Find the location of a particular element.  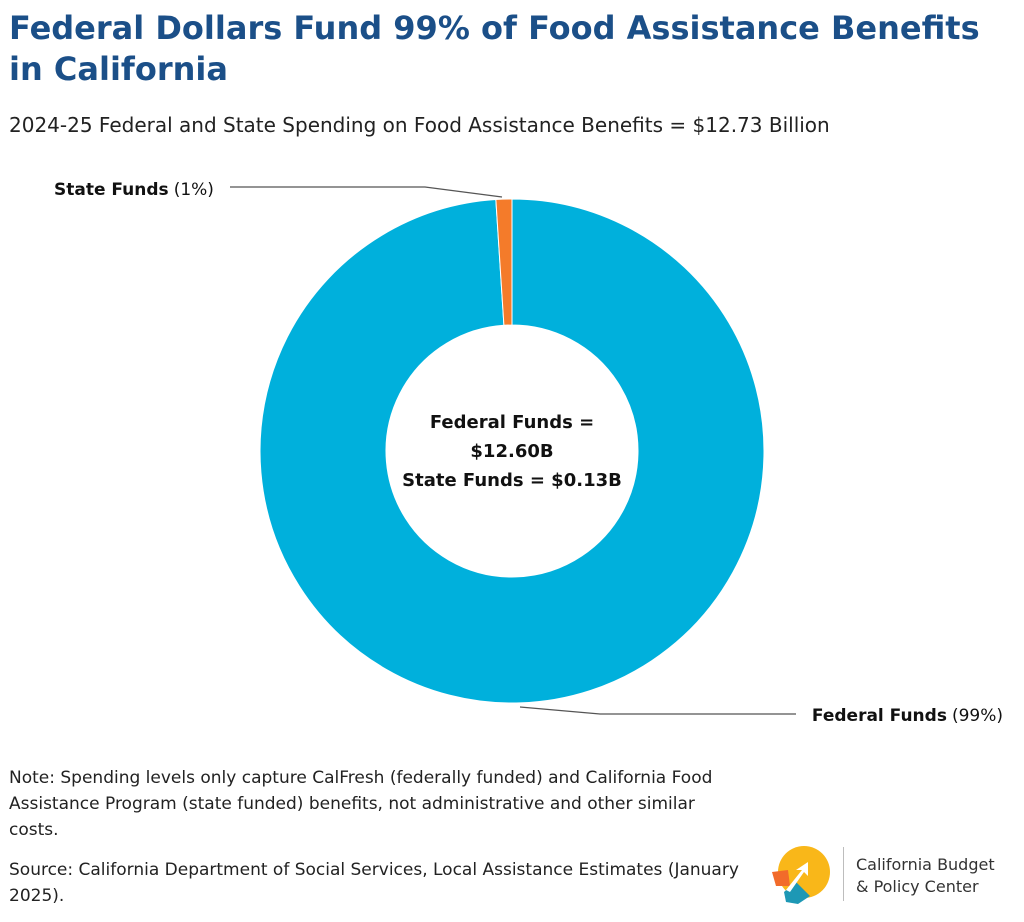

federal-funds-leader-line is located at coordinates (657, 710).